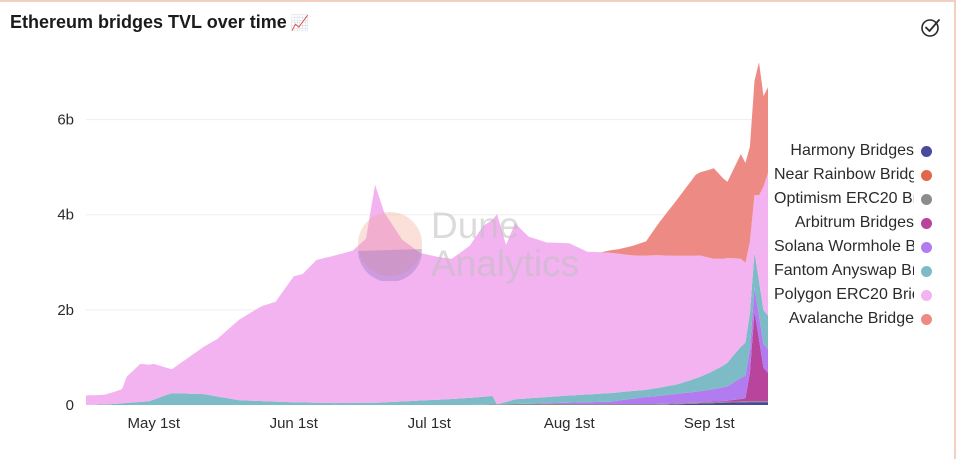  What do you see at coordinates (70, 405) in the screenshot?
I see `y-tick-label: 0` at bounding box center [70, 405].